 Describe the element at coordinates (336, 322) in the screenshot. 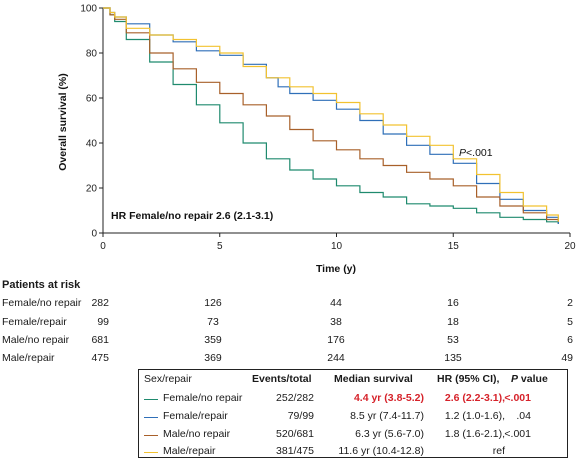

I see `risk-value: 38` at that location.